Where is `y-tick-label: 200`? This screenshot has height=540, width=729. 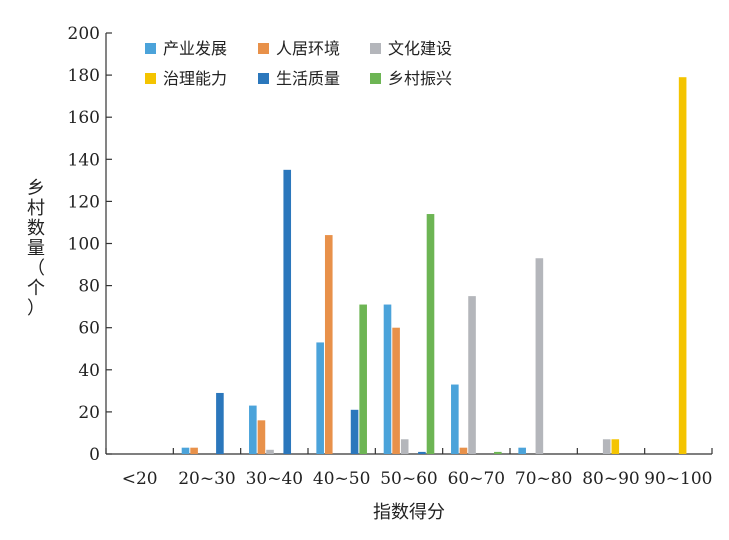 y-tick-label: 200 is located at coordinates (84, 34).